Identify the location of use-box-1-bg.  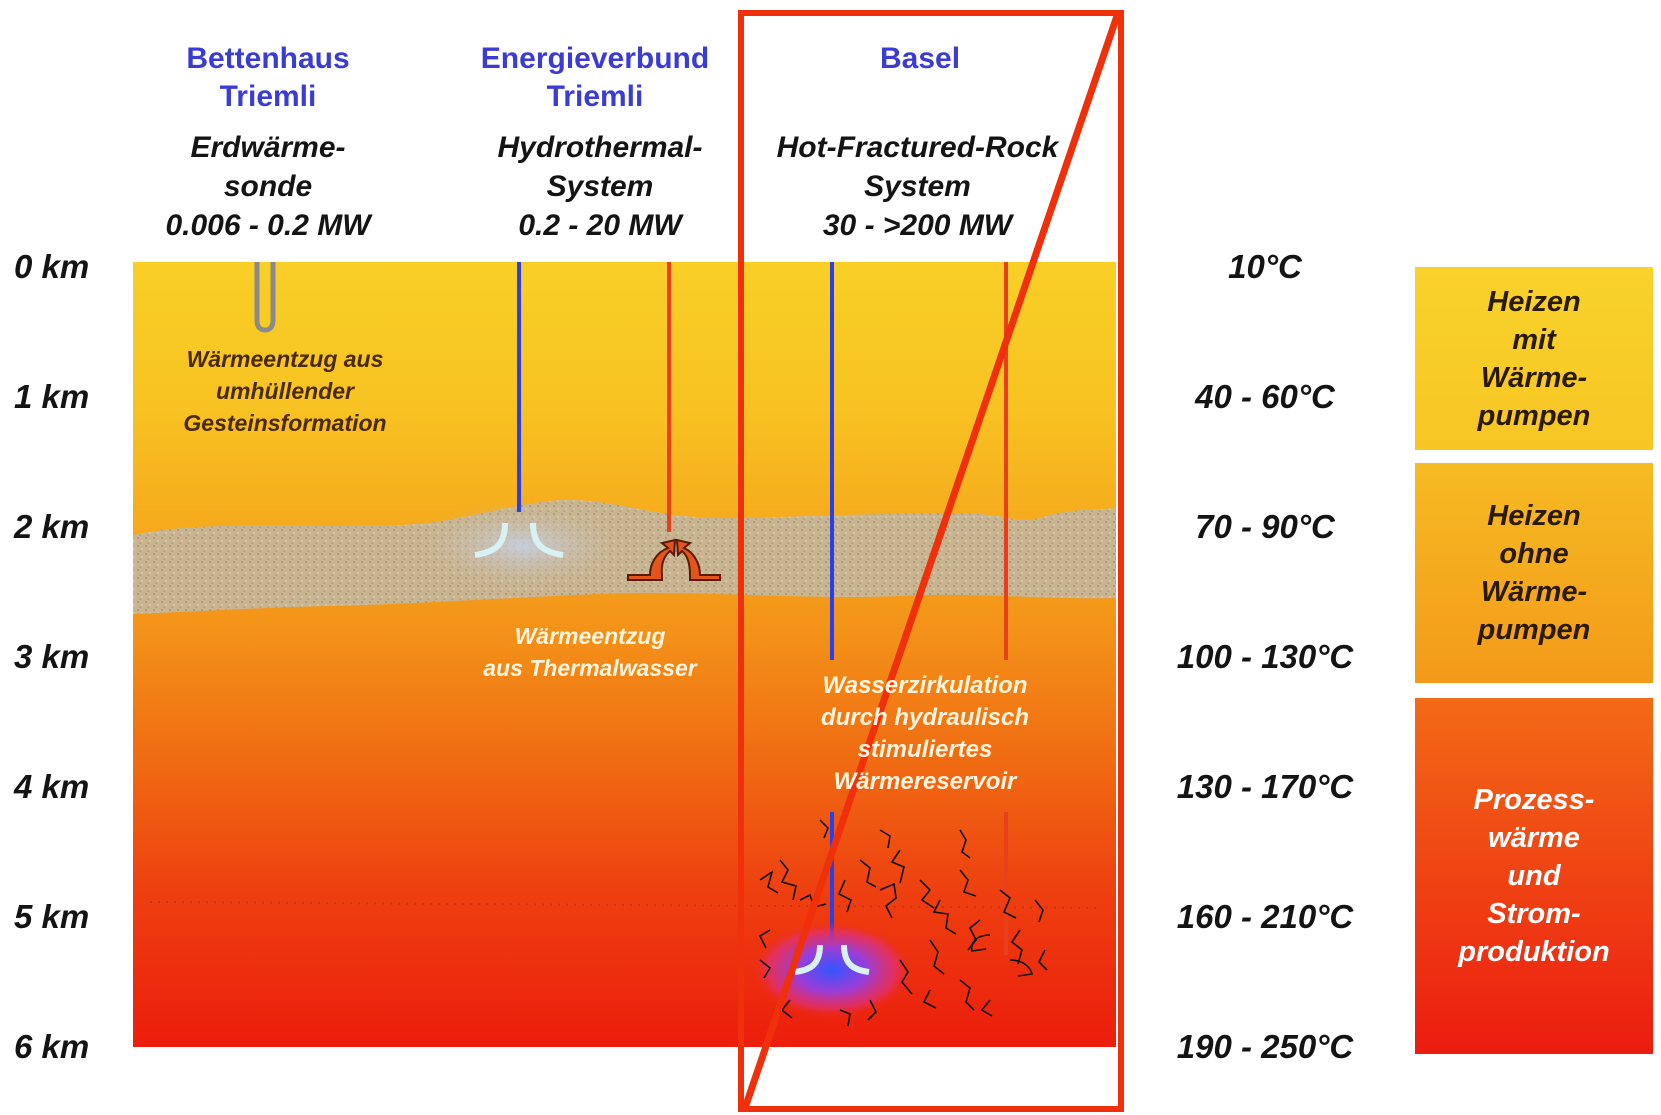
(1534, 358).